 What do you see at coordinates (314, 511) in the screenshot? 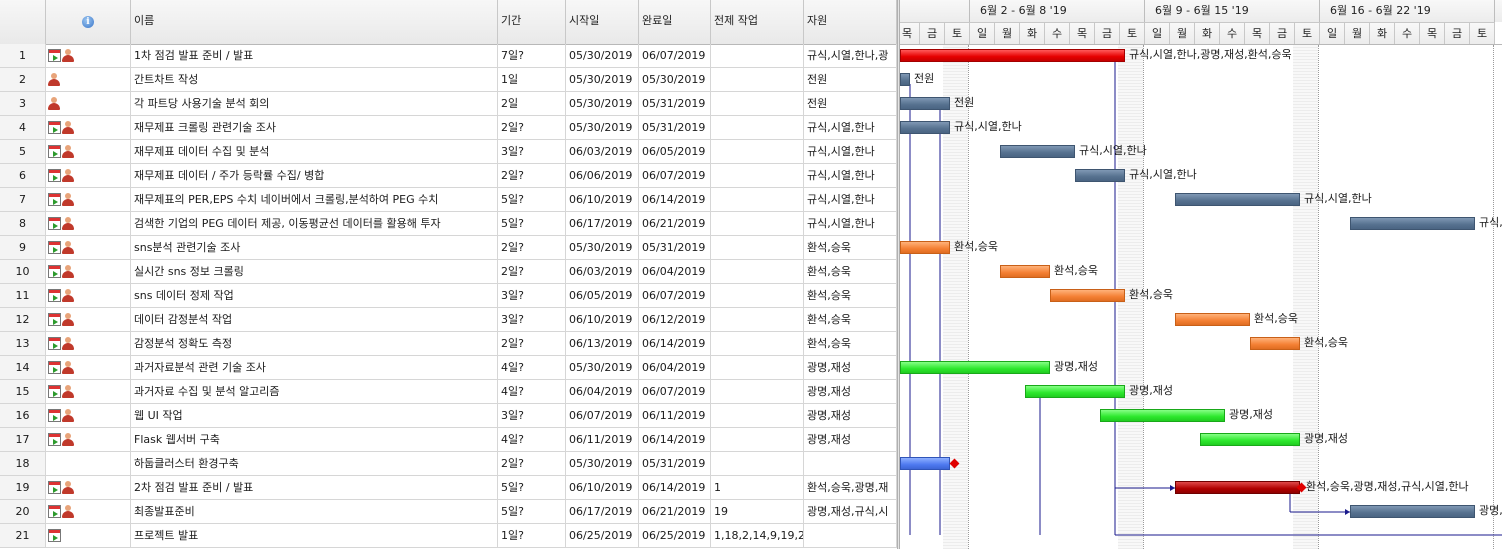
I see `task-name-cell: 최종발표준비` at bounding box center [314, 511].